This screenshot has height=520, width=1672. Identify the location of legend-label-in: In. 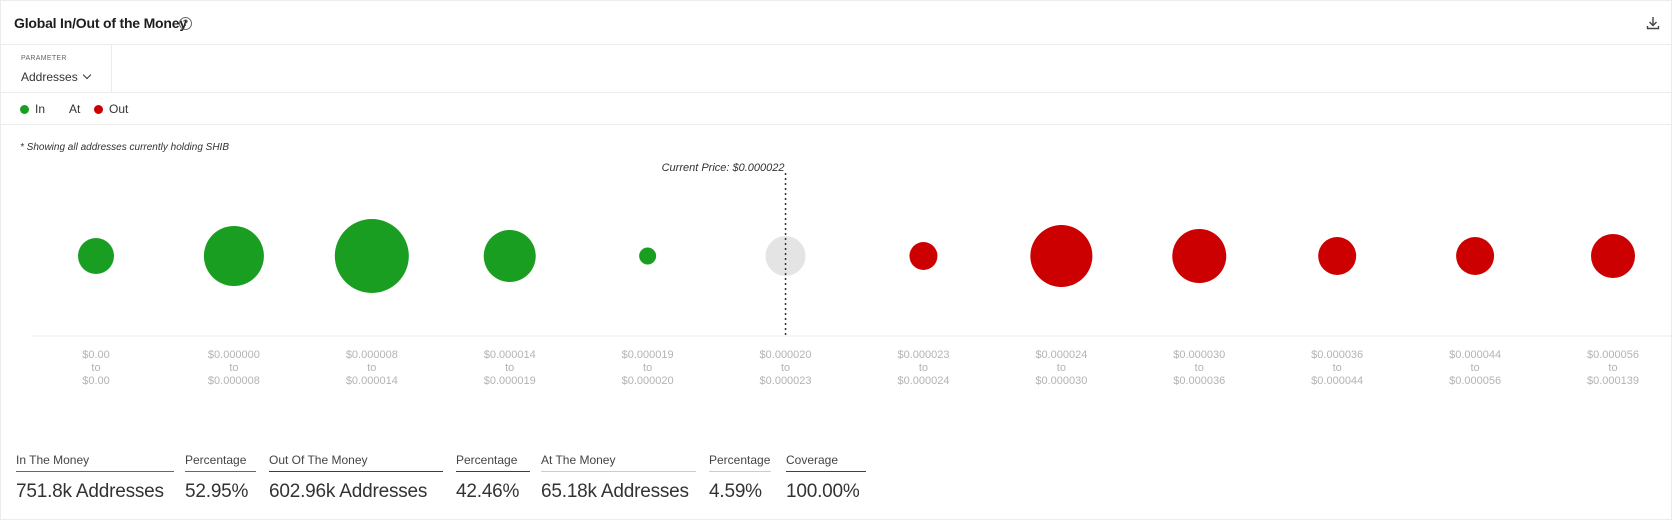
(40, 109).